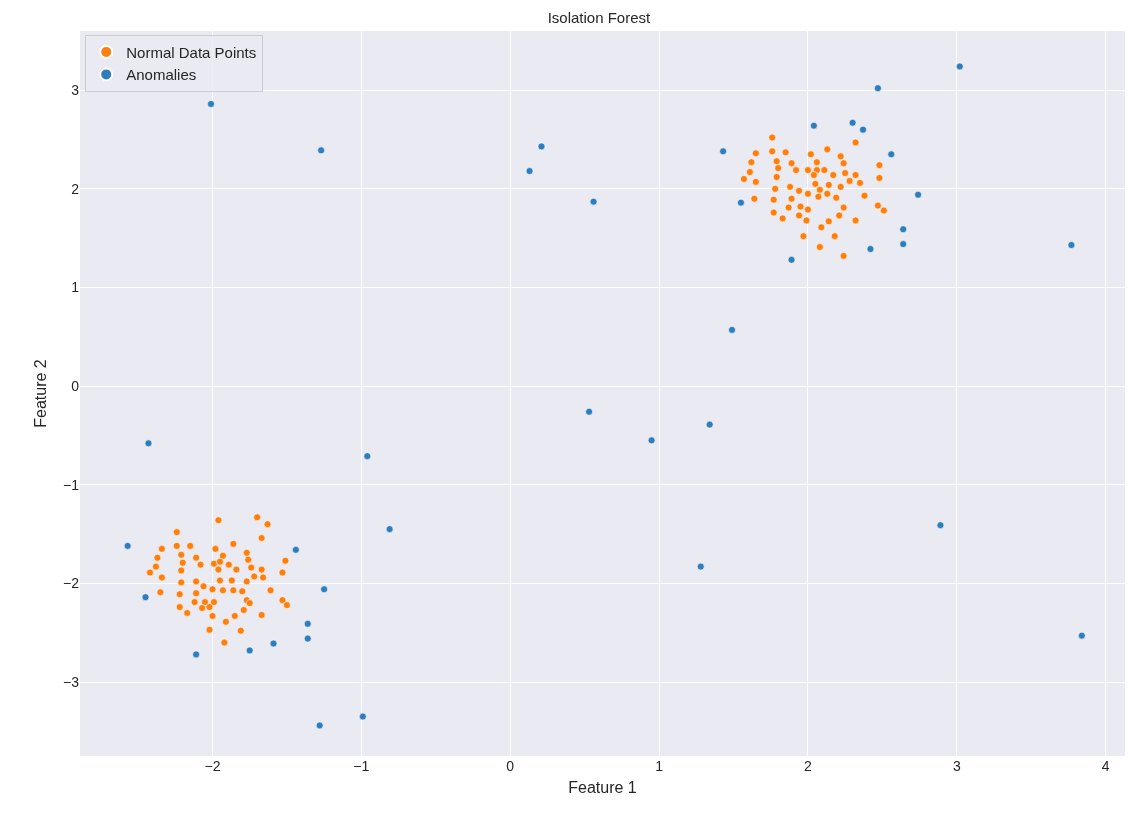 This screenshot has width=1130, height=825. Describe the element at coordinates (75, 287) in the screenshot. I see `y-tick-label: 1` at that location.